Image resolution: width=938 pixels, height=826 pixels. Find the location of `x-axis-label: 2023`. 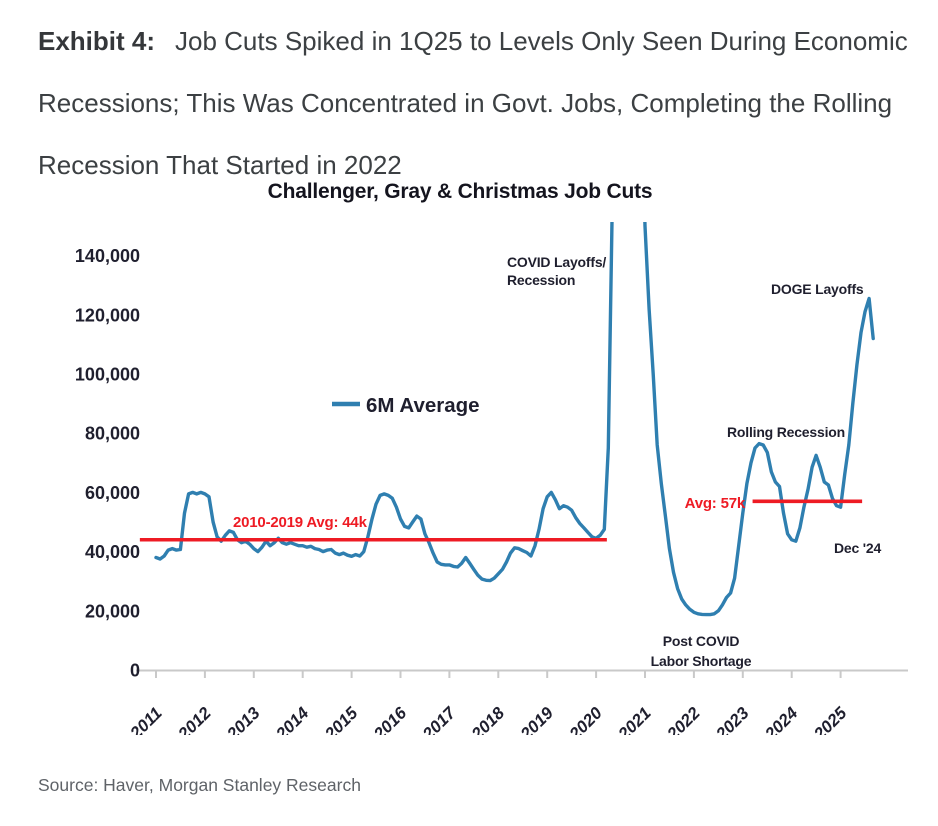

x-axis-label: 2023 is located at coordinates (732, 719).